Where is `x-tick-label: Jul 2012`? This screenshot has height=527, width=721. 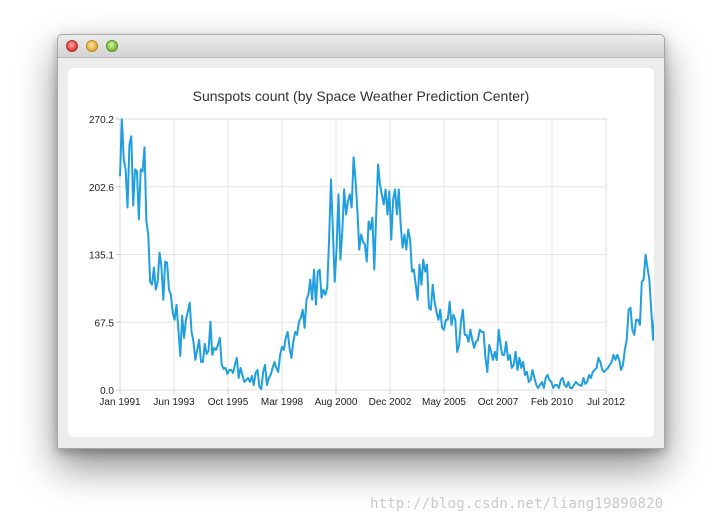
x-tick-label: Jul 2012 is located at coordinates (606, 402).